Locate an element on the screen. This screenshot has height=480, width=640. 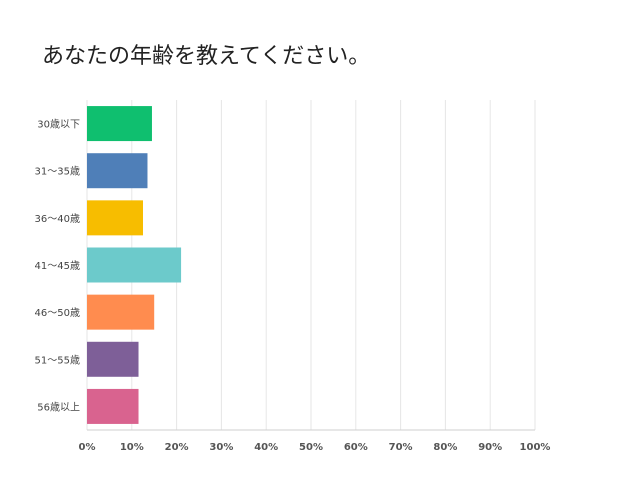
bars is located at coordinates (134, 265).